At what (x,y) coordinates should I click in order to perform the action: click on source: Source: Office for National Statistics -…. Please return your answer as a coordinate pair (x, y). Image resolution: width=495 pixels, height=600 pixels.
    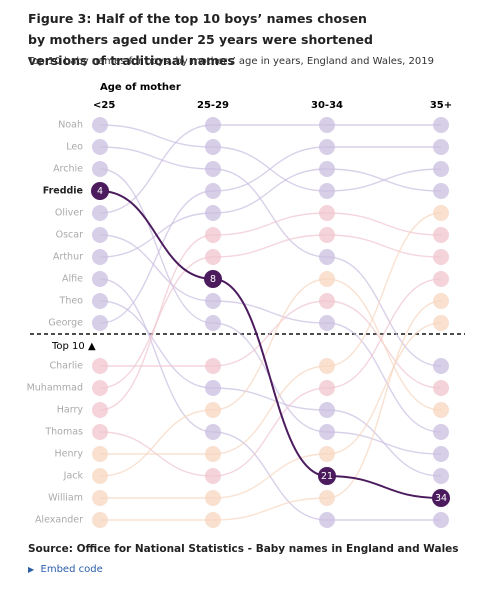
    Looking at the image, I should click on (243, 549).